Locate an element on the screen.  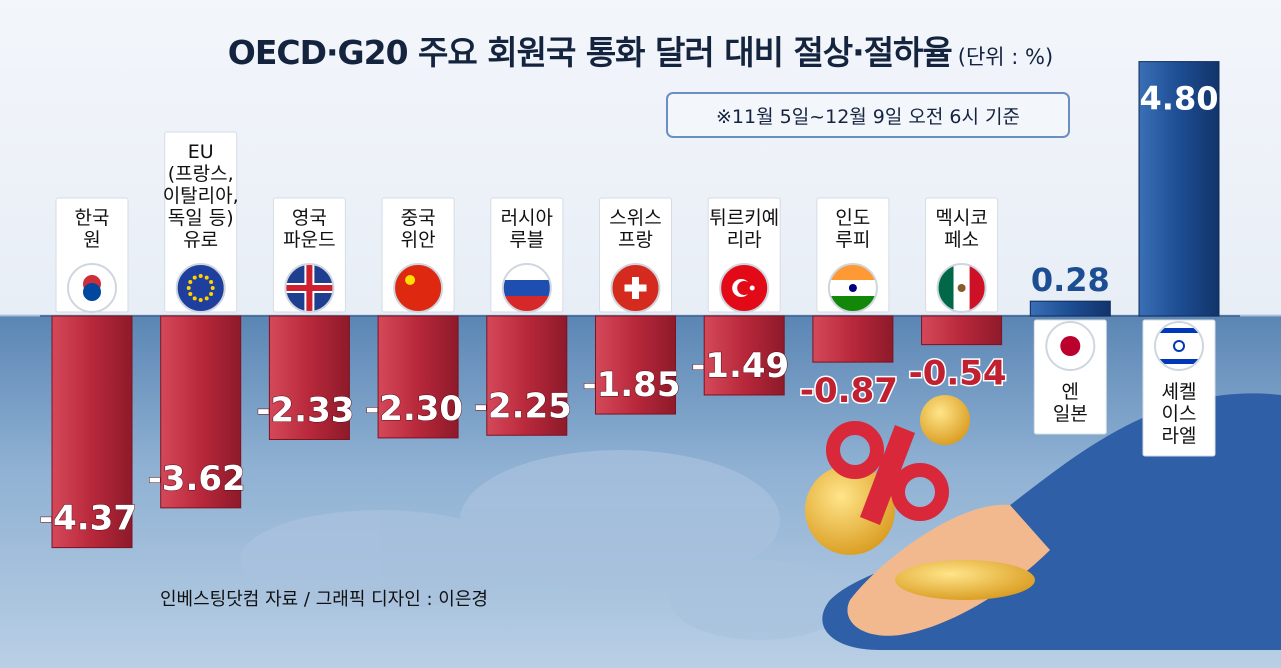
date-note: ※11월 5일~12월 9일 오전 6시 기준 is located at coordinates (868, 115).